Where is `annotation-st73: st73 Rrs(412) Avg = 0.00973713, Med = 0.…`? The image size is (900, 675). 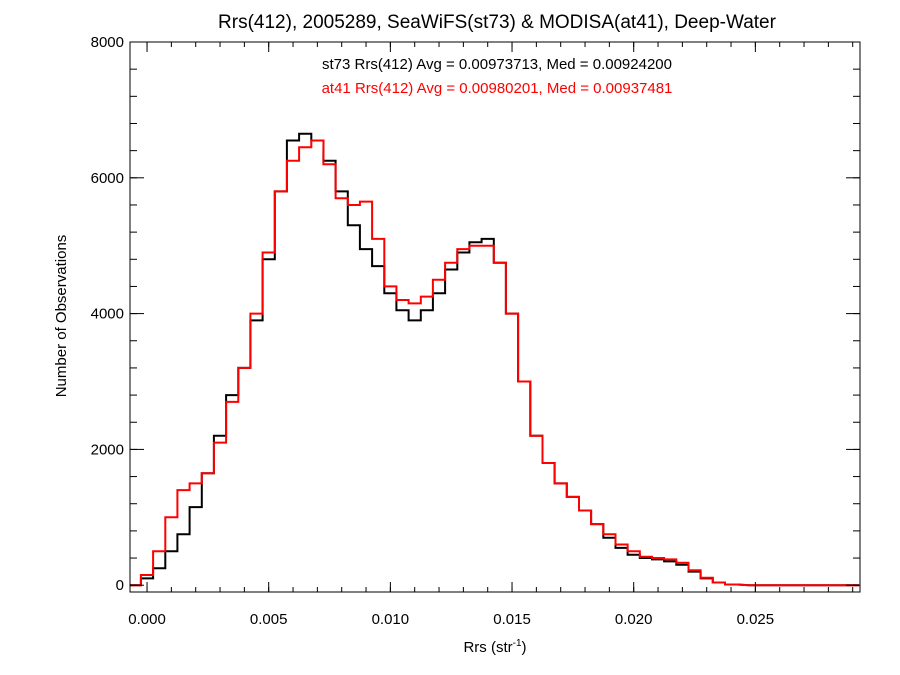 annotation-st73: st73 Rrs(412) Avg = 0.00973713, Med = 0.… is located at coordinates (497, 64).